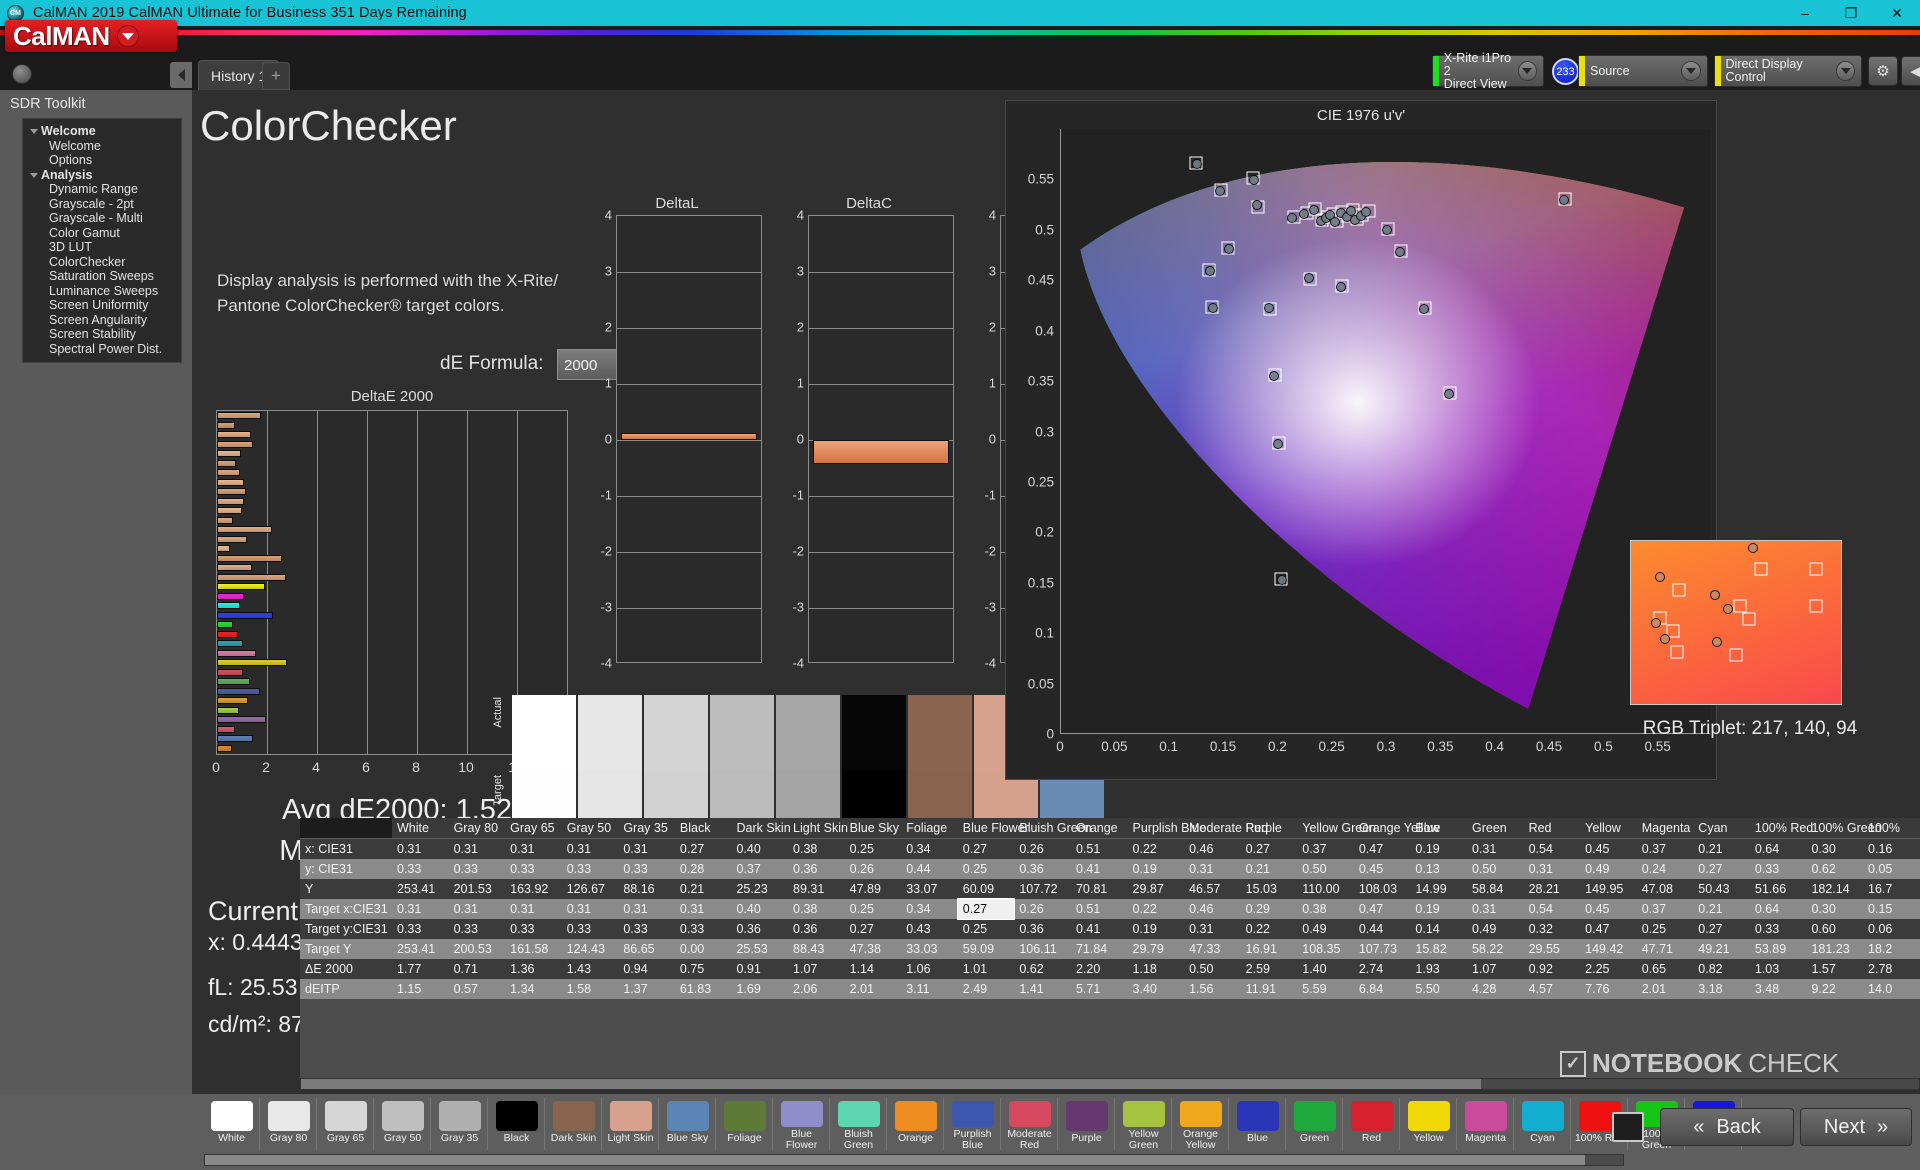 The width and height of the screenshot is (1920, 1170). Describe the element at coordinates (1805, 13) in the screenshot. I see `minimize-icon: –` at that location.